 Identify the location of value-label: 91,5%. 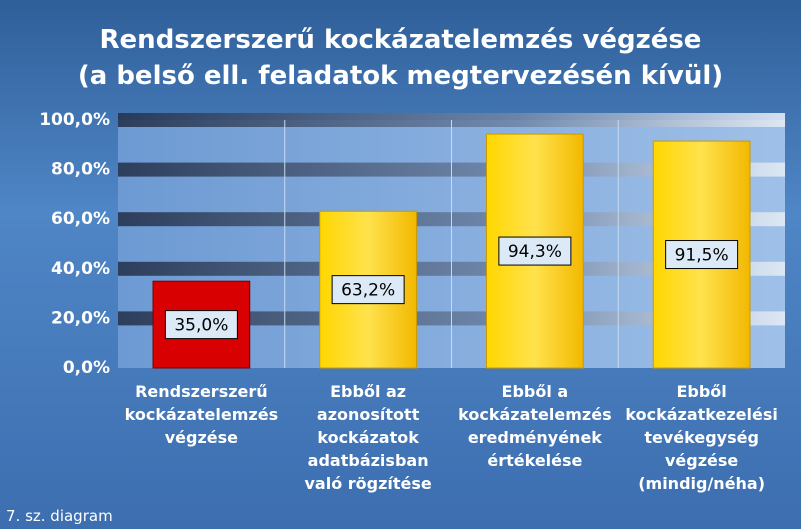
(702, 256).